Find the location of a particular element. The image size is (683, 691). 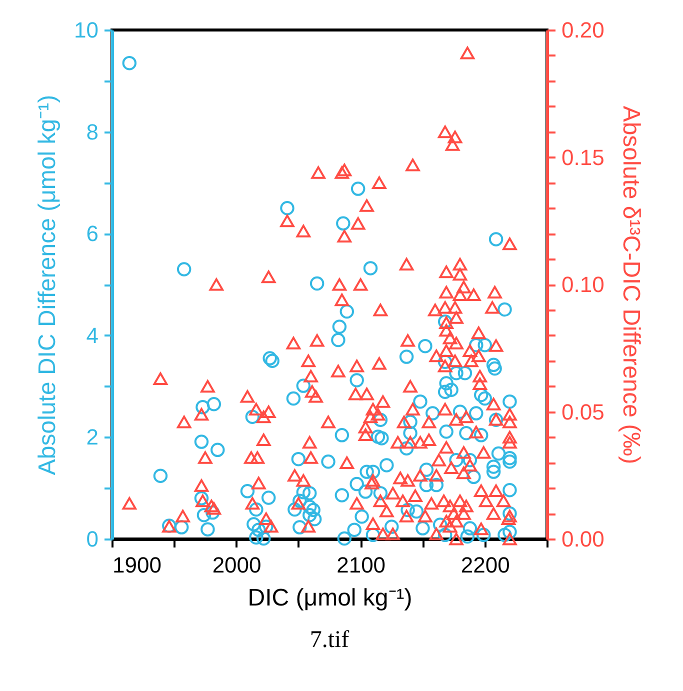

y2-tick-label: 0.05 is located at coordinates (583, 411).